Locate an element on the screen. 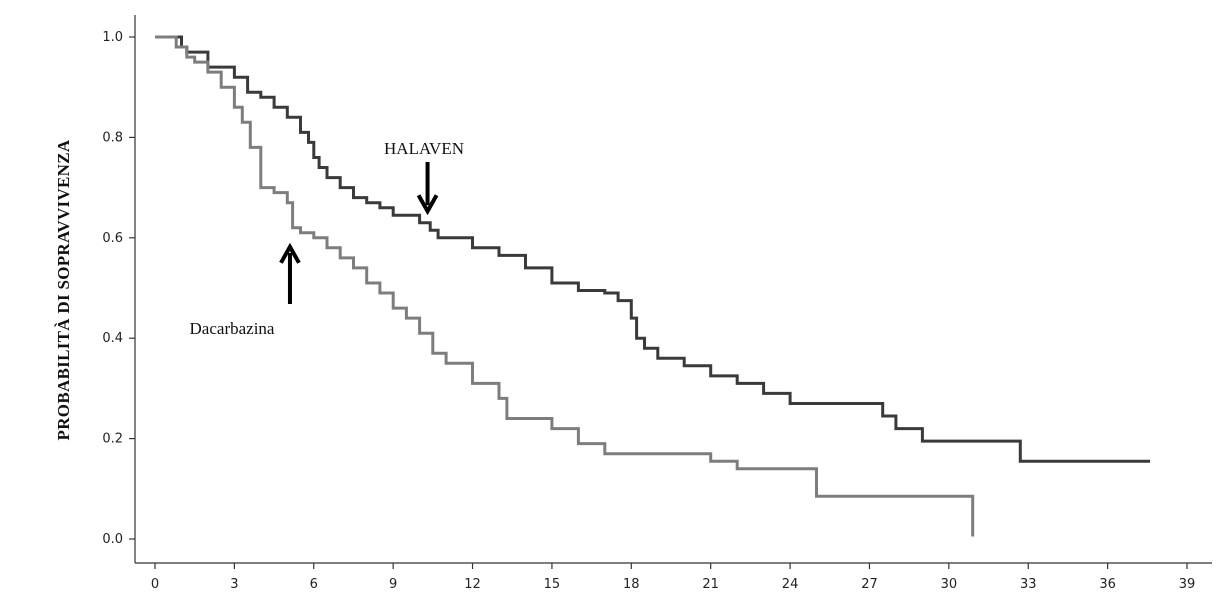  x-tick-label: 15 is located at coordinates (552, 584).